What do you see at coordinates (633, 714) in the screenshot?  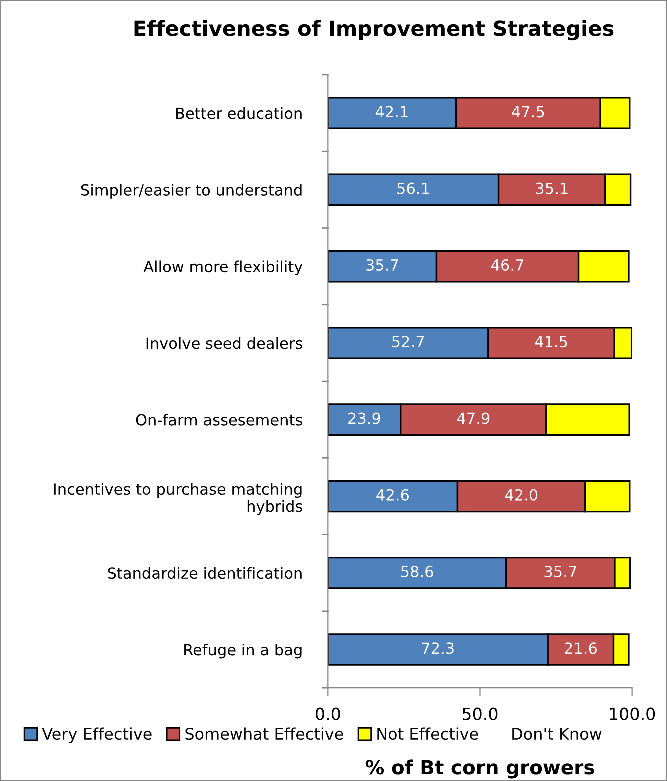 I see `x-tick-label: 100.0` at bounding box center [633, 714].